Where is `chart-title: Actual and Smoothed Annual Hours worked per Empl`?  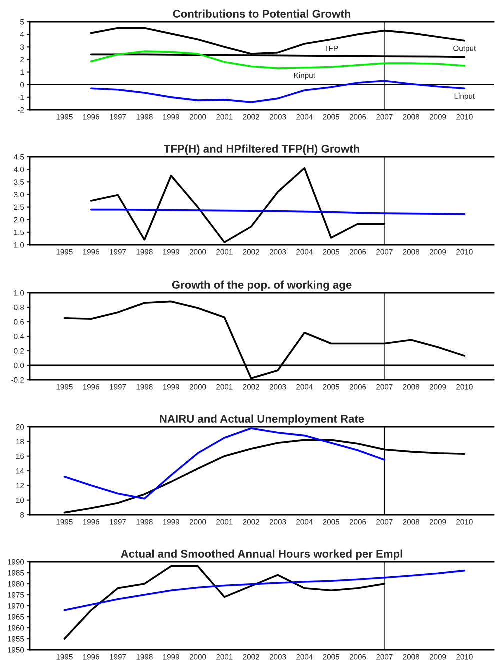
chart-title: Actual and Smoothed Annual Hours worked per Empl is located at coordinates (261, 555).